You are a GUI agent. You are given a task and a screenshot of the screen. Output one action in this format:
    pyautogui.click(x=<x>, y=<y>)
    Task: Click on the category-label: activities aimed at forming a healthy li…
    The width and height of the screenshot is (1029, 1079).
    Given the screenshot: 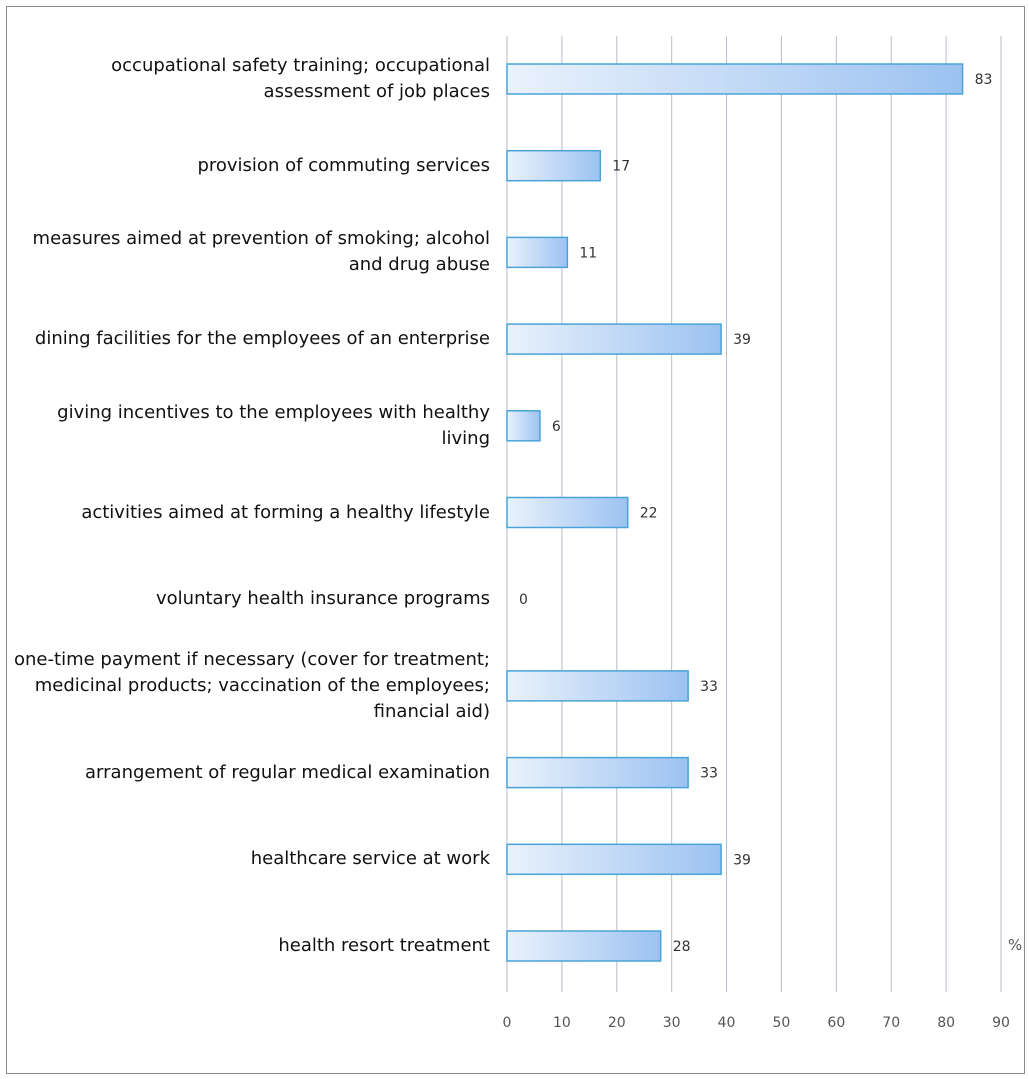 What is the action you would take?
    pyautogui.click(x=285, y=512)
    